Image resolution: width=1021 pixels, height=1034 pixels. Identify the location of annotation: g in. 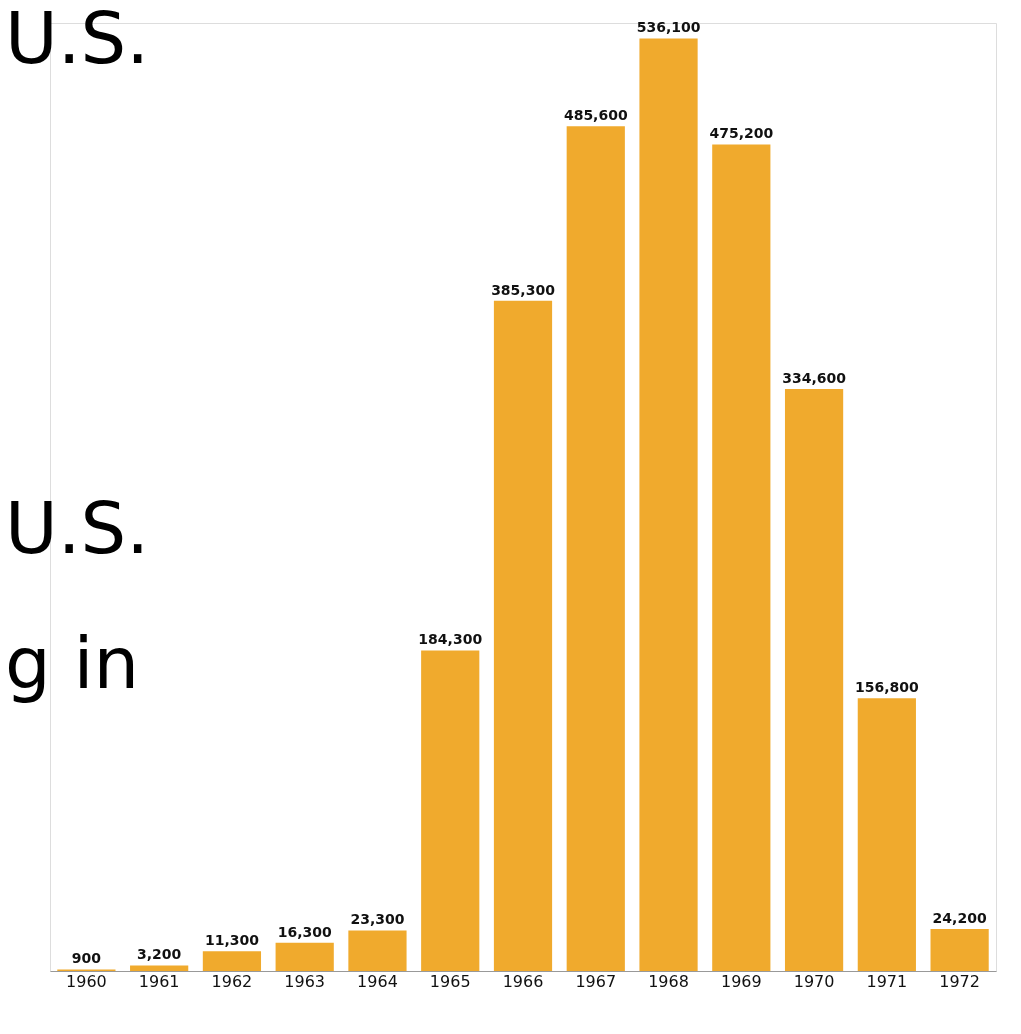
(72, 663).